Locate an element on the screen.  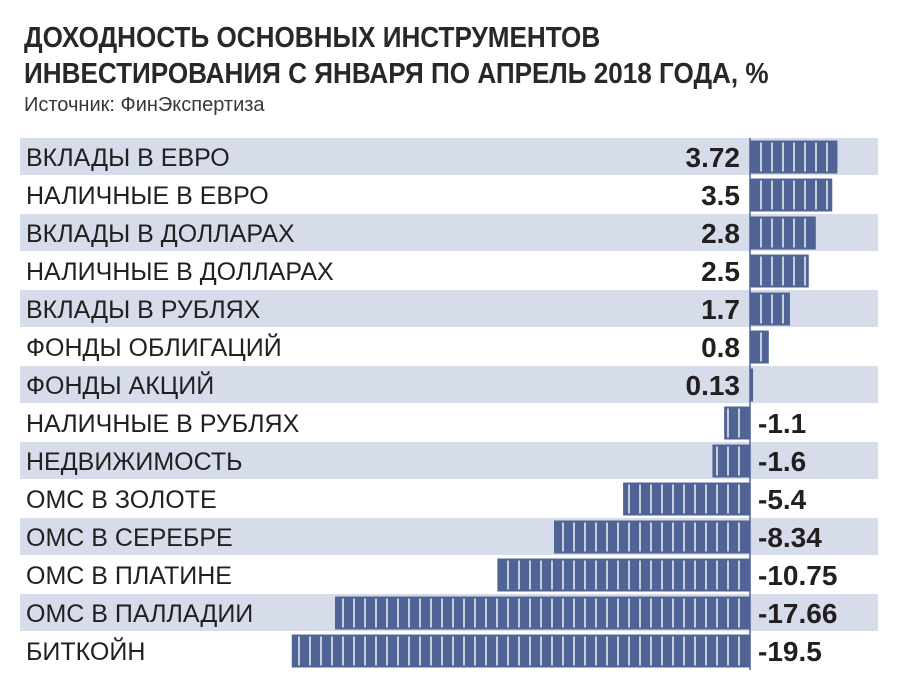
category-label: ОМС В ЗОЛОТЕ is located at coordinates (121, 500).